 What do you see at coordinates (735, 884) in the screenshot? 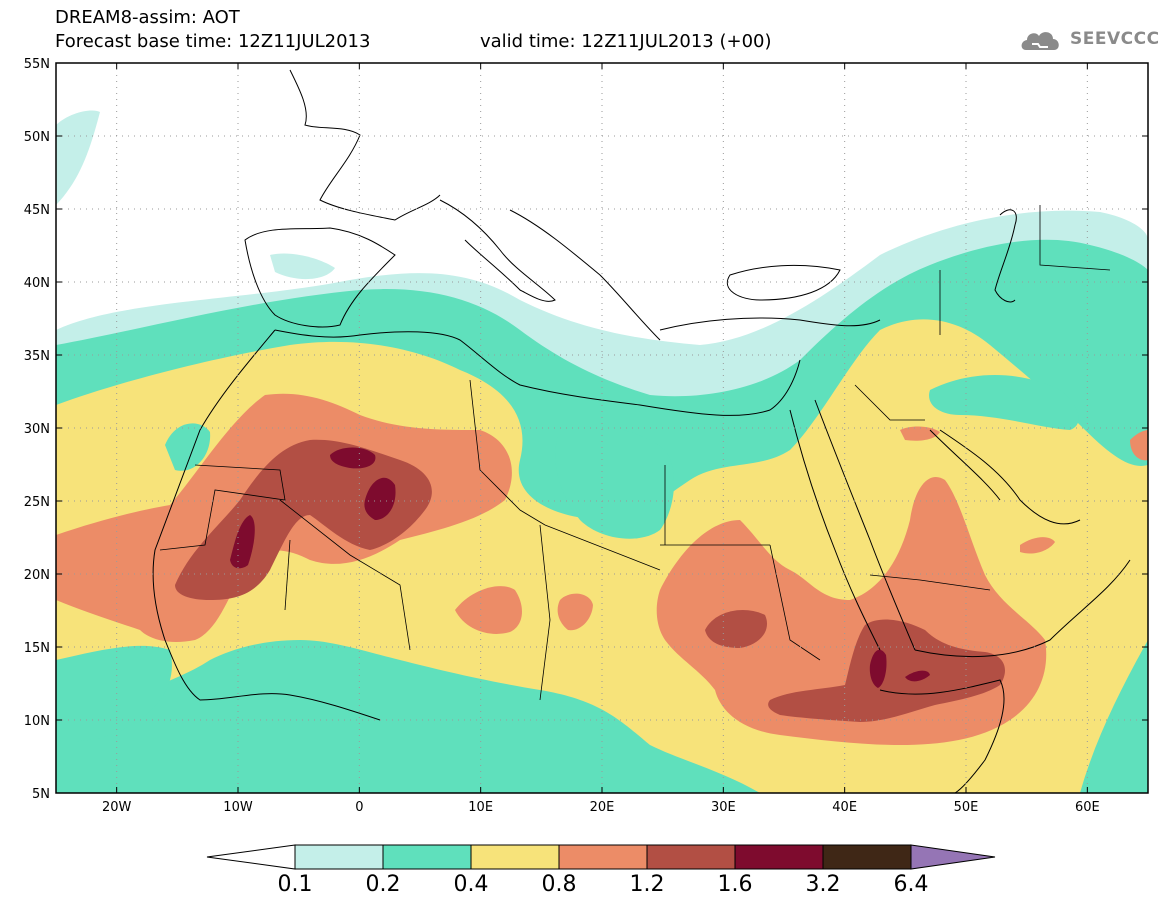
I see `colorbar-level-label: 1.6` at bounding box center [735, 884].